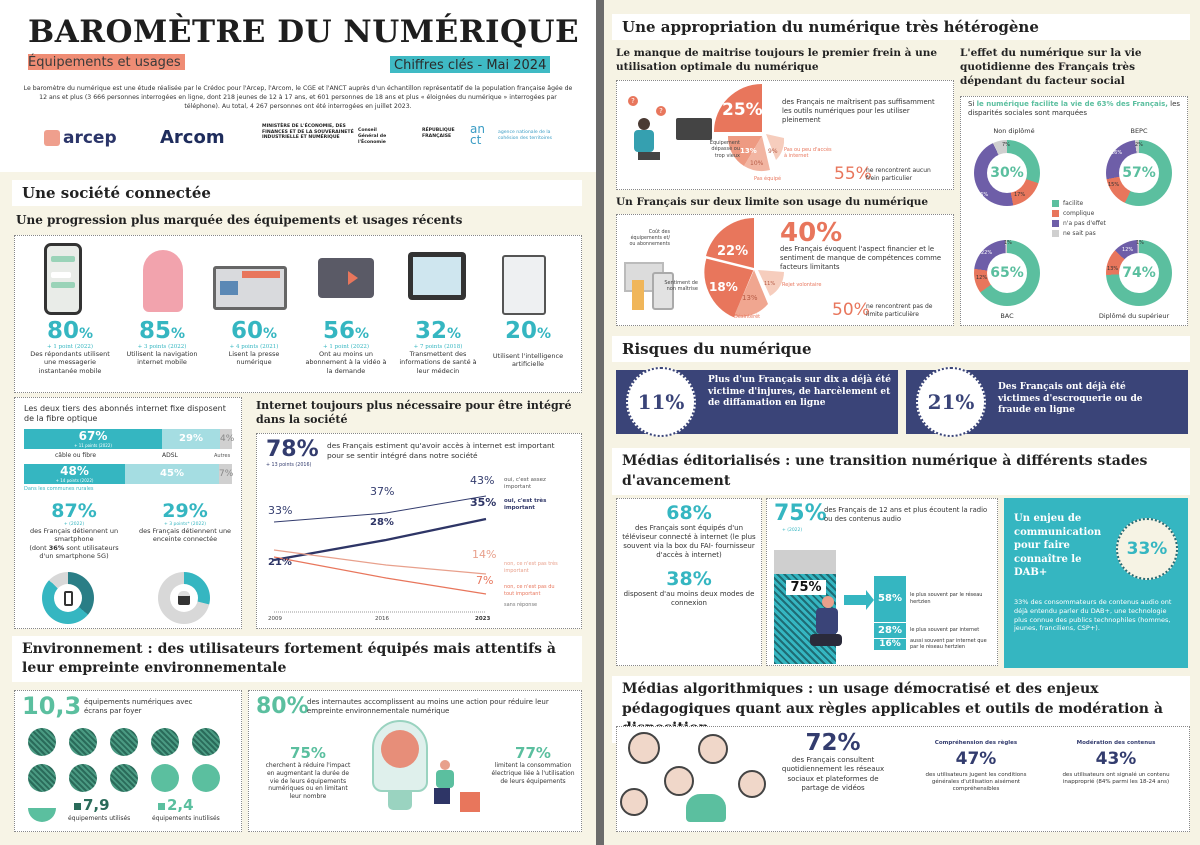 The image size is (1200, 845). Describe the element at coordinates (890, 599) in the screenshot. I see `radio-split-58: 58%` at that location.